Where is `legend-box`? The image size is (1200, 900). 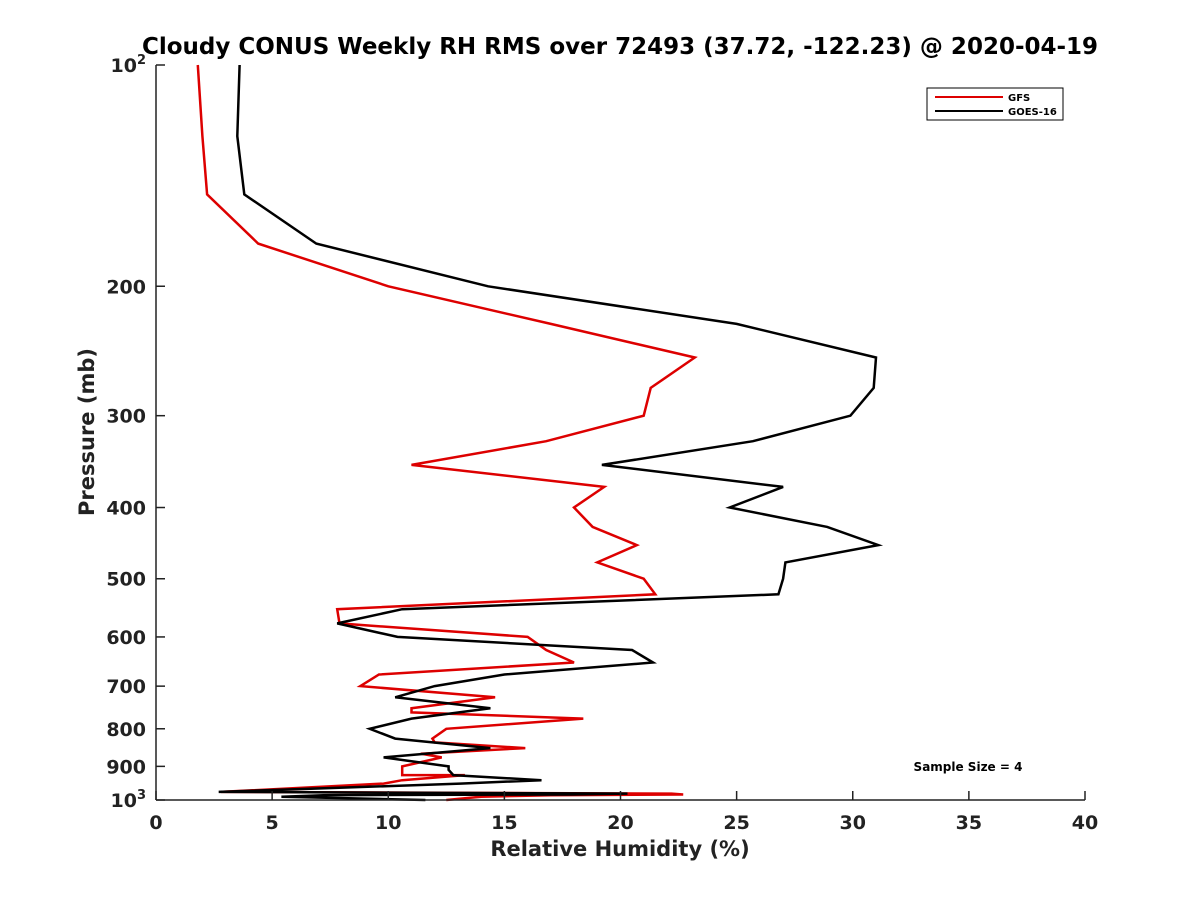 legend-box is located at coordinates (995, 104).